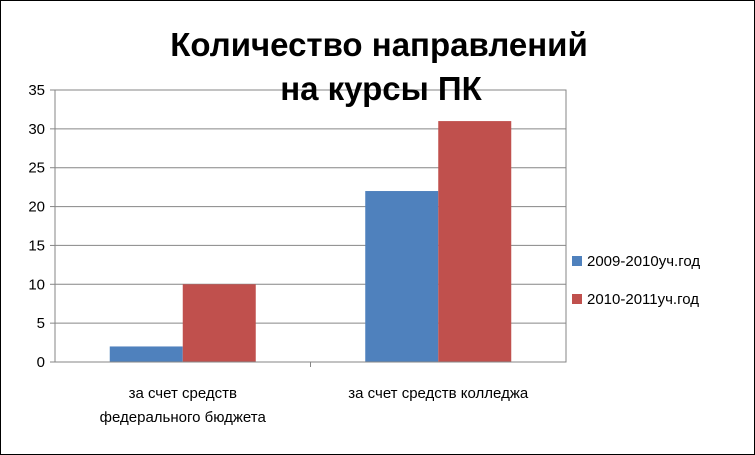  What do you see at coordinates (636, 280) in the screenshot?
I see `legend: 2009-2010уч.год 2010-2011уч.год` at bounding box center [636, 280].